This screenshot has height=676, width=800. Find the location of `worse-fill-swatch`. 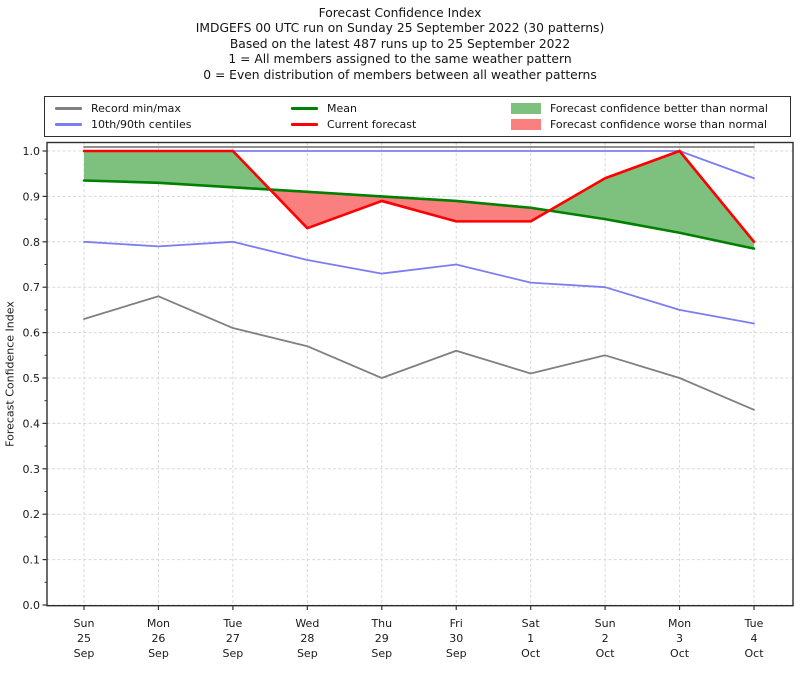

worse-fill-swatch is located at coordinates (526, 124).